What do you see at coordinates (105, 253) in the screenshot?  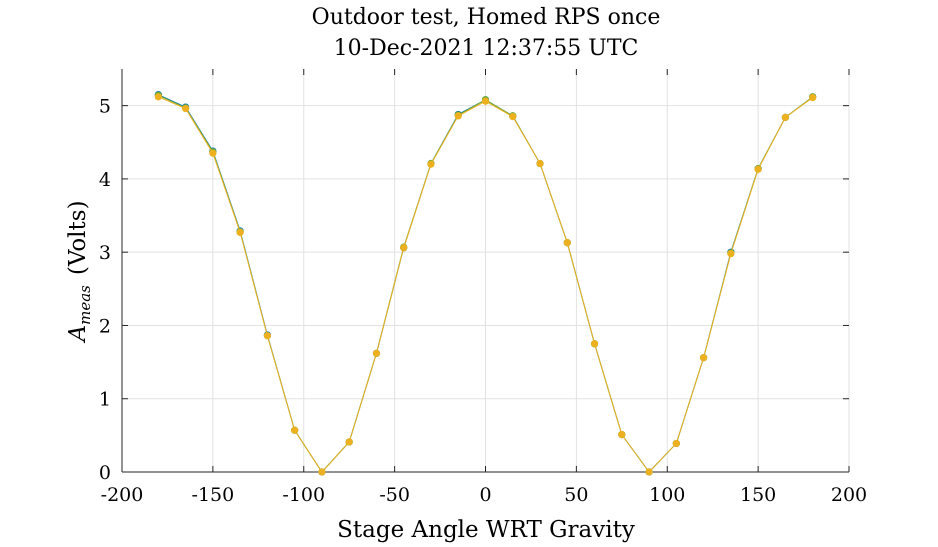 I see `y-tick-label: 3` at bounding box center [105, 253].